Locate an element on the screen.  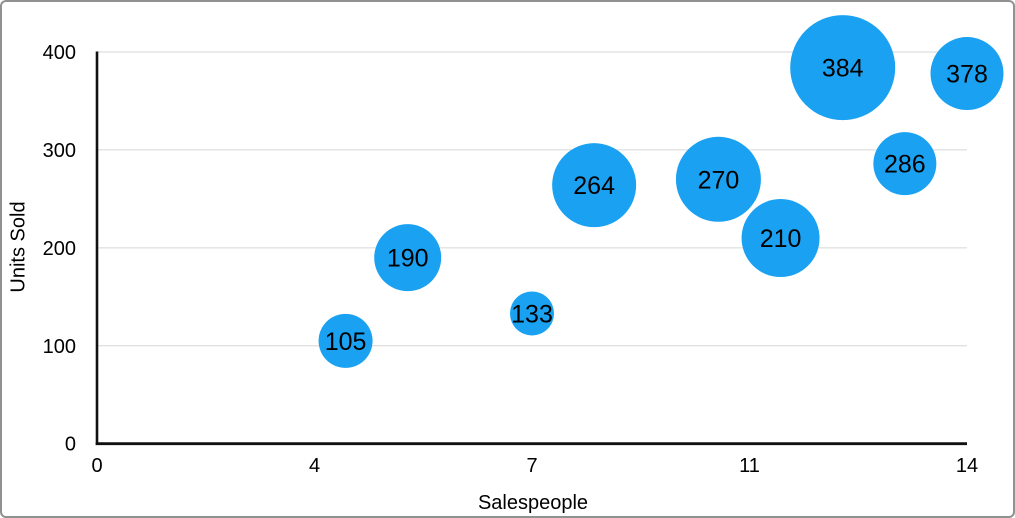
x-tick-label-4: 4 is located at coordinates (314, 466).